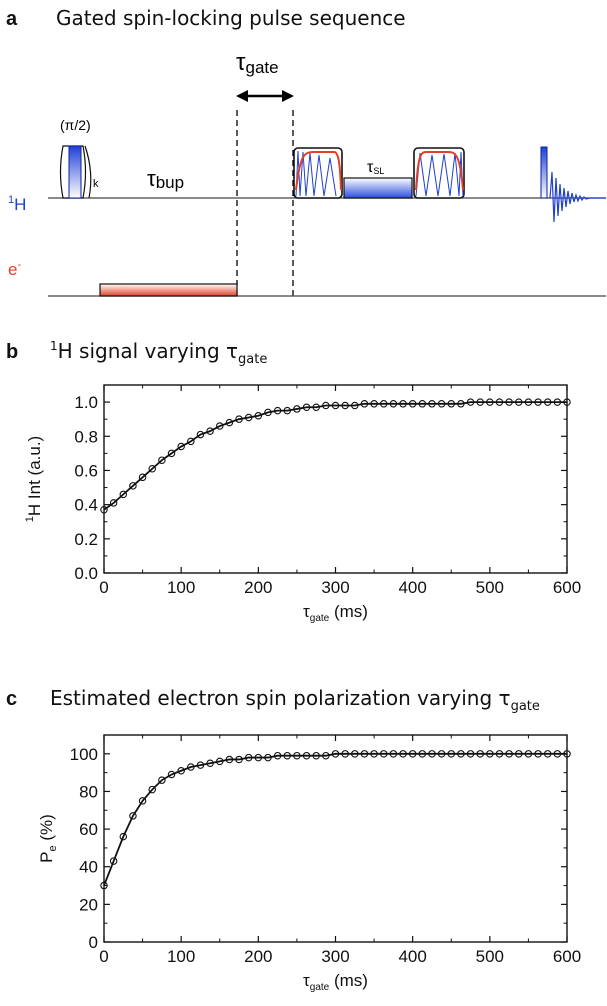 The width and height of the screenshot is (607, 1006). I want to click on spin-lock-pulse, so click(378, 188).